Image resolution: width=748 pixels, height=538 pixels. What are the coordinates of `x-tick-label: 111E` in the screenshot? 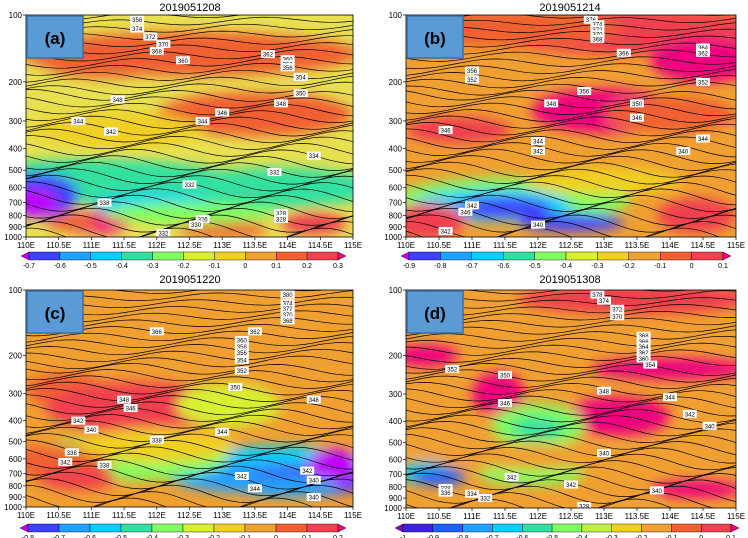 It's located at (472, 516).